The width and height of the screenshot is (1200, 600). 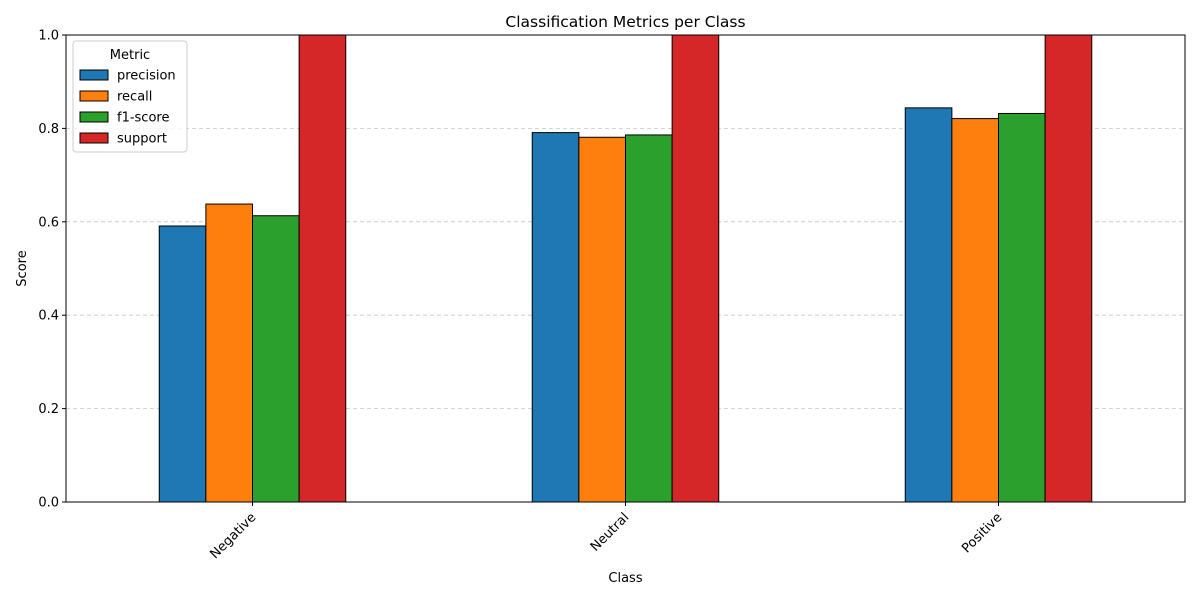 I want to click on y-tick-label: 0.6, so click(x=48, y=222).